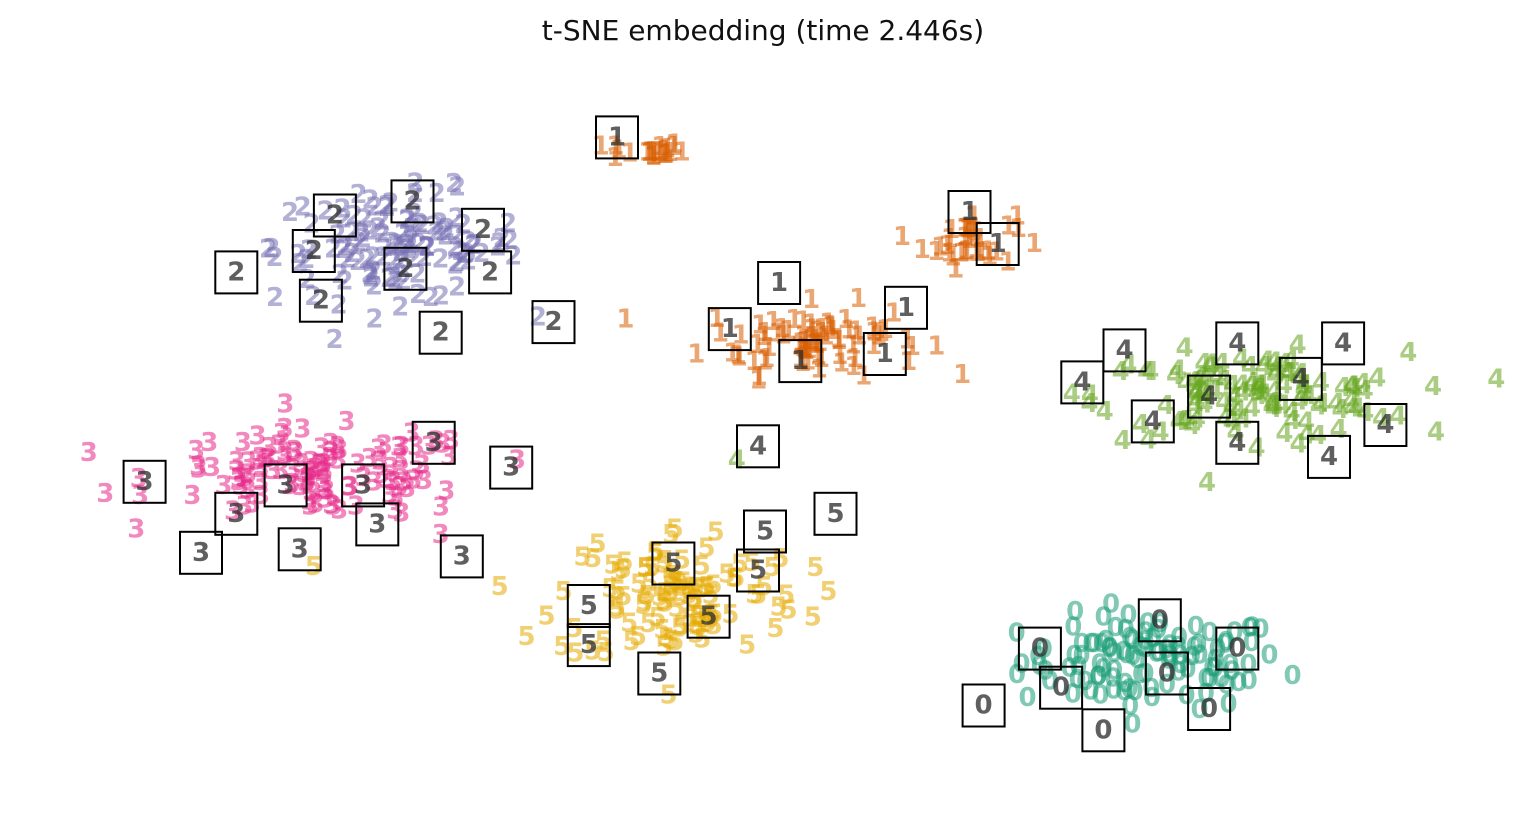 The width and height of the screenshot is (1526, 817). Describe the element at coordinates (363, 485) in the screenshot. I see `thumbnail-digit: 3` at that location.